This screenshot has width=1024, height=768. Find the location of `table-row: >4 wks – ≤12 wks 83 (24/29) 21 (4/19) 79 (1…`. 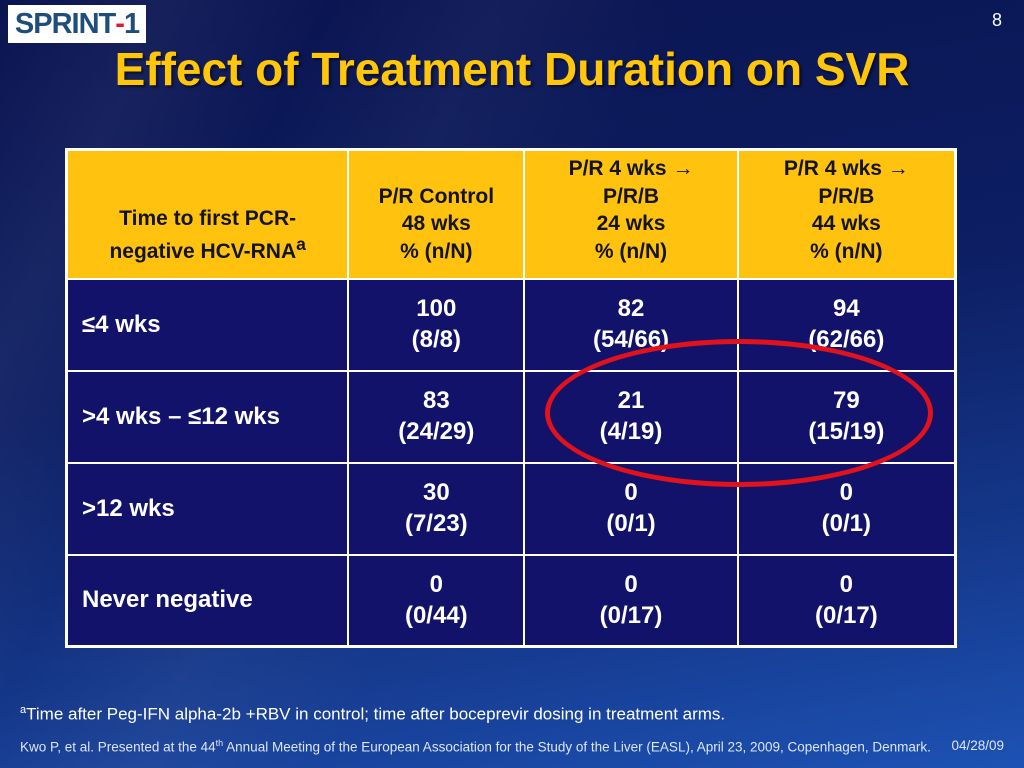

table-row: >4 wks – ≤12 wks 83 (24/29) 21 (4/19) 79 (1… is located at coordinates (511, 416).